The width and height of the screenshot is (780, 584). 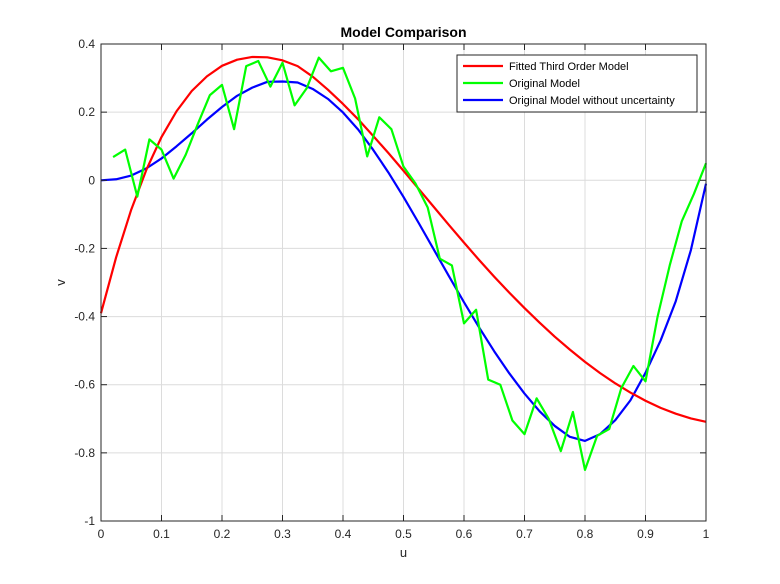 I want to click on y-tick-label: -0.4, so click(x=84, y=317).